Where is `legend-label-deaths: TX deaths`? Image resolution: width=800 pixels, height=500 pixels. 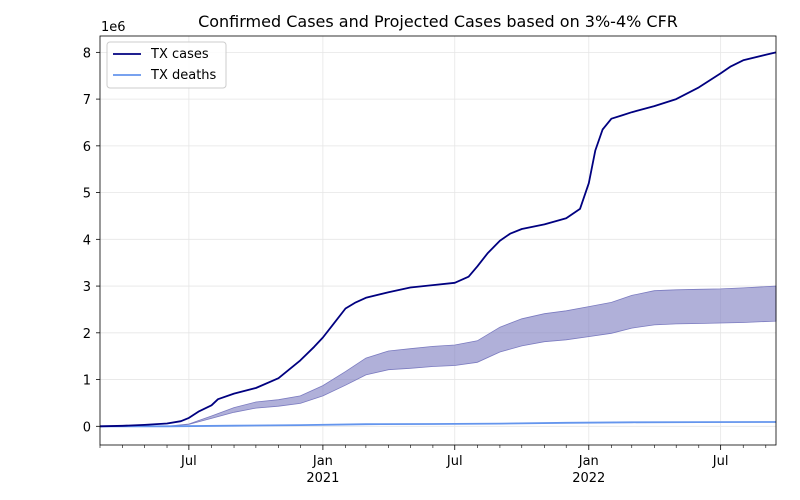
legend-label-deaths: TX deaths is located at coordinates (183, 75).